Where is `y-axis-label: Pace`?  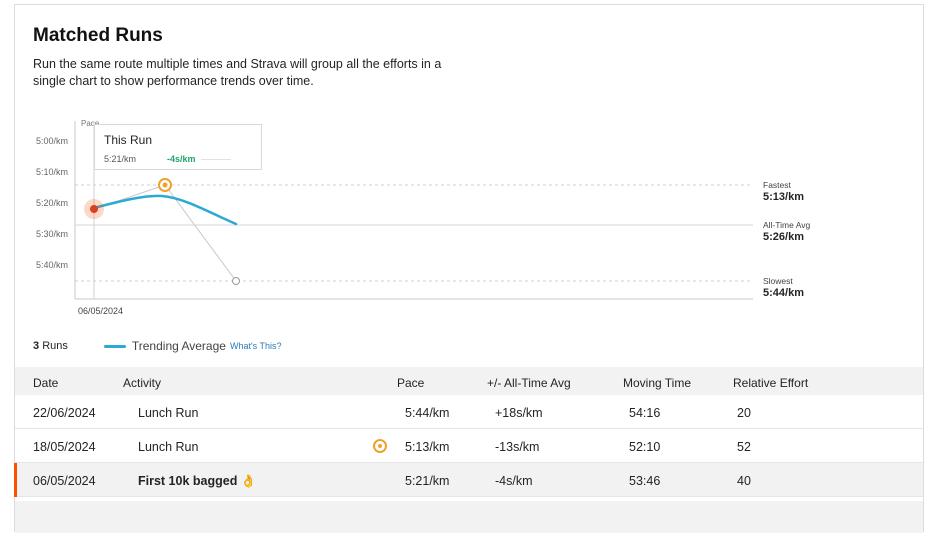 y-axis-label: Pace is located at coordinates (90, 123).